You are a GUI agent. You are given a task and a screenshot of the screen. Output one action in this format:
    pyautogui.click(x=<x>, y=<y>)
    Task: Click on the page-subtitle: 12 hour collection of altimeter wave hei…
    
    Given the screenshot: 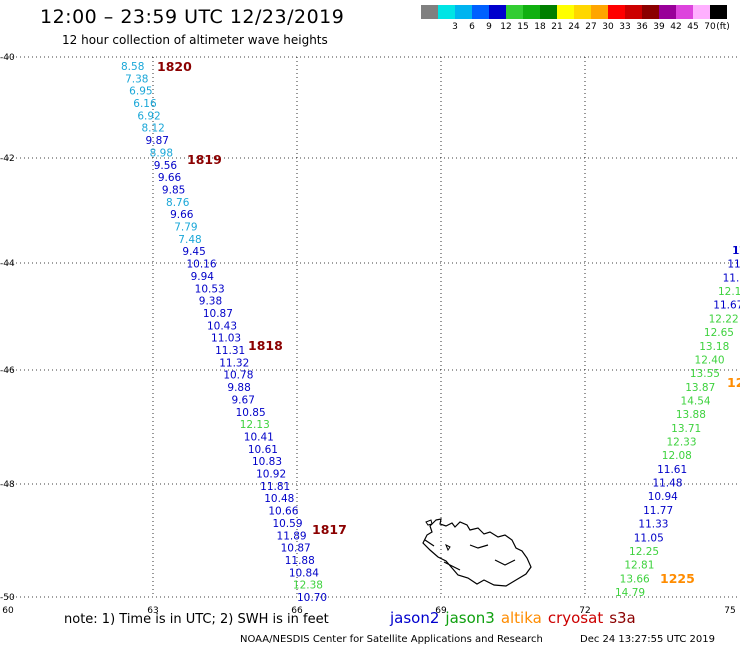 What is the action you would take?
    pyautogui.click(x=195, y=40)
    